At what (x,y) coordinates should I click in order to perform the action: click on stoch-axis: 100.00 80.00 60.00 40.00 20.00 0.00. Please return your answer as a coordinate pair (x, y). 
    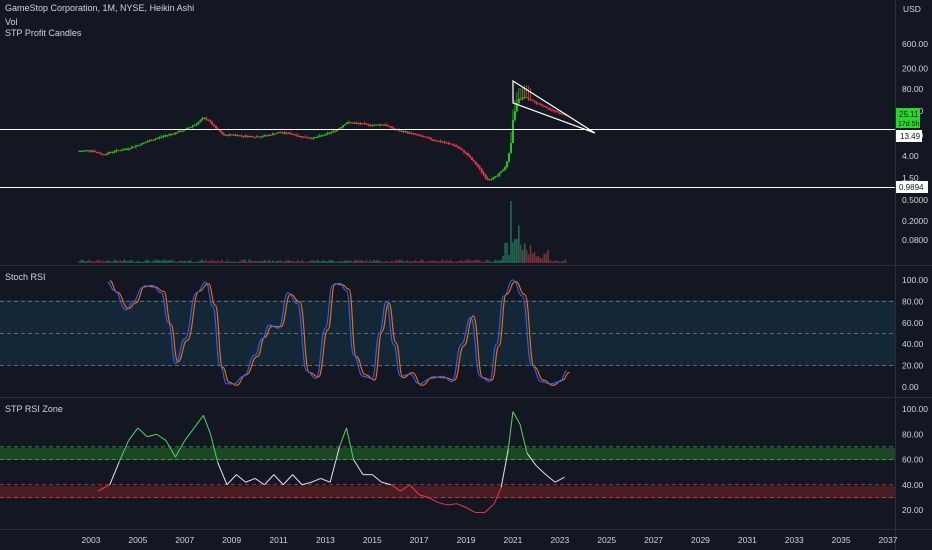
    Looking at the image, I should click on (915, 333).